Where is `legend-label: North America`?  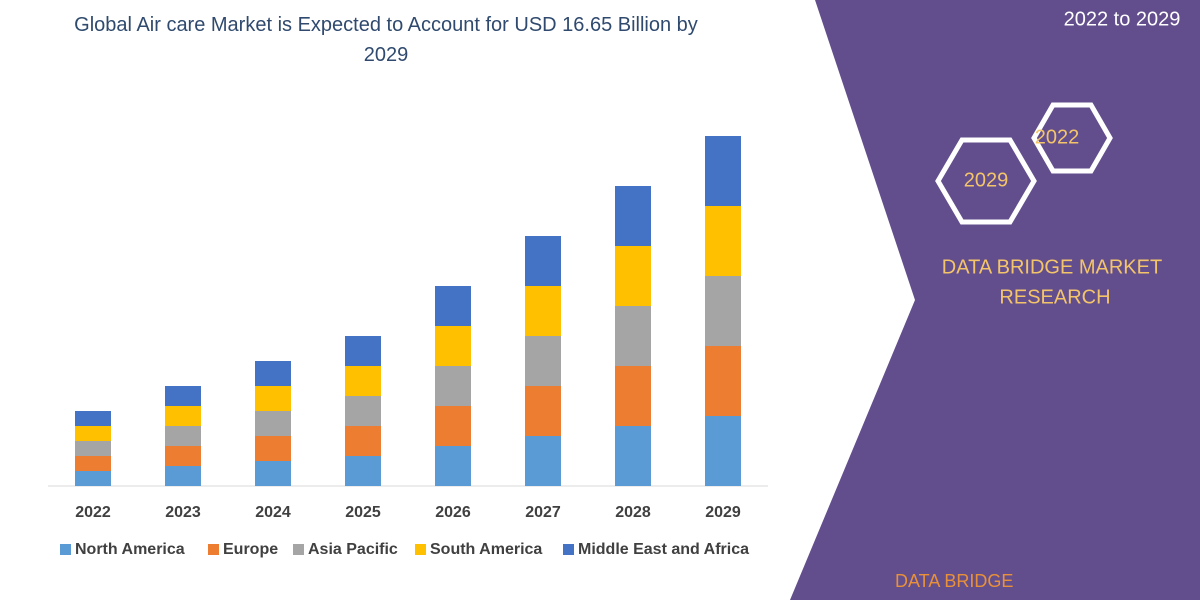
legend-label: North America is located at coordinates (130, 549).